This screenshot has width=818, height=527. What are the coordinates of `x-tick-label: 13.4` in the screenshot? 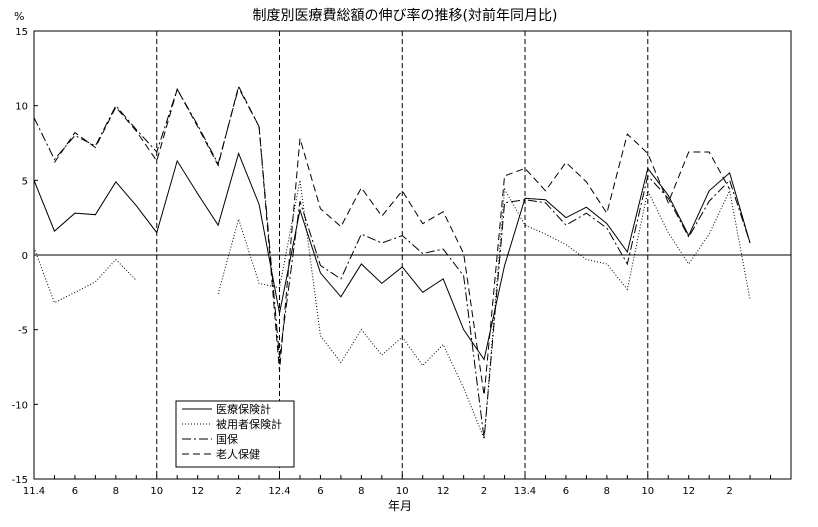 It's located at (525, 491).